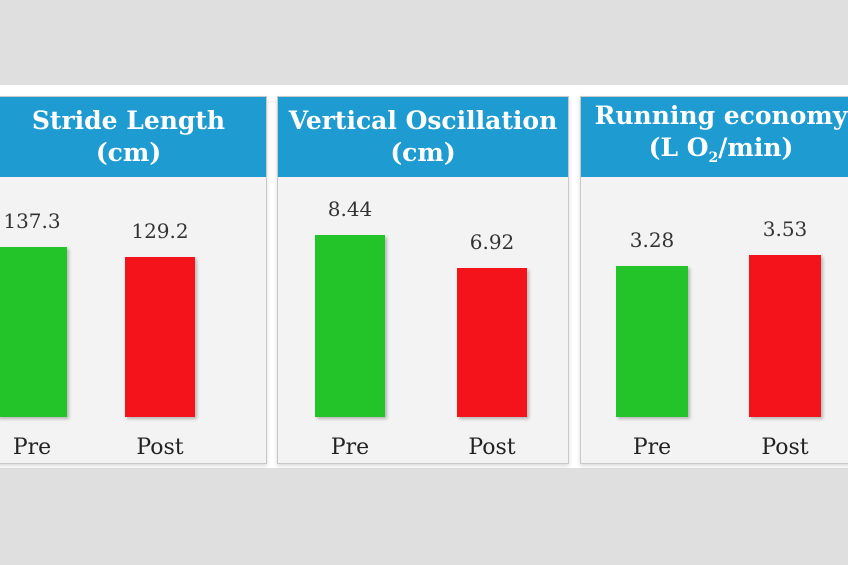  Describe the element at coordinates (492, 241) in the screenshot. I see `value-label-post: 6.92` at that location.